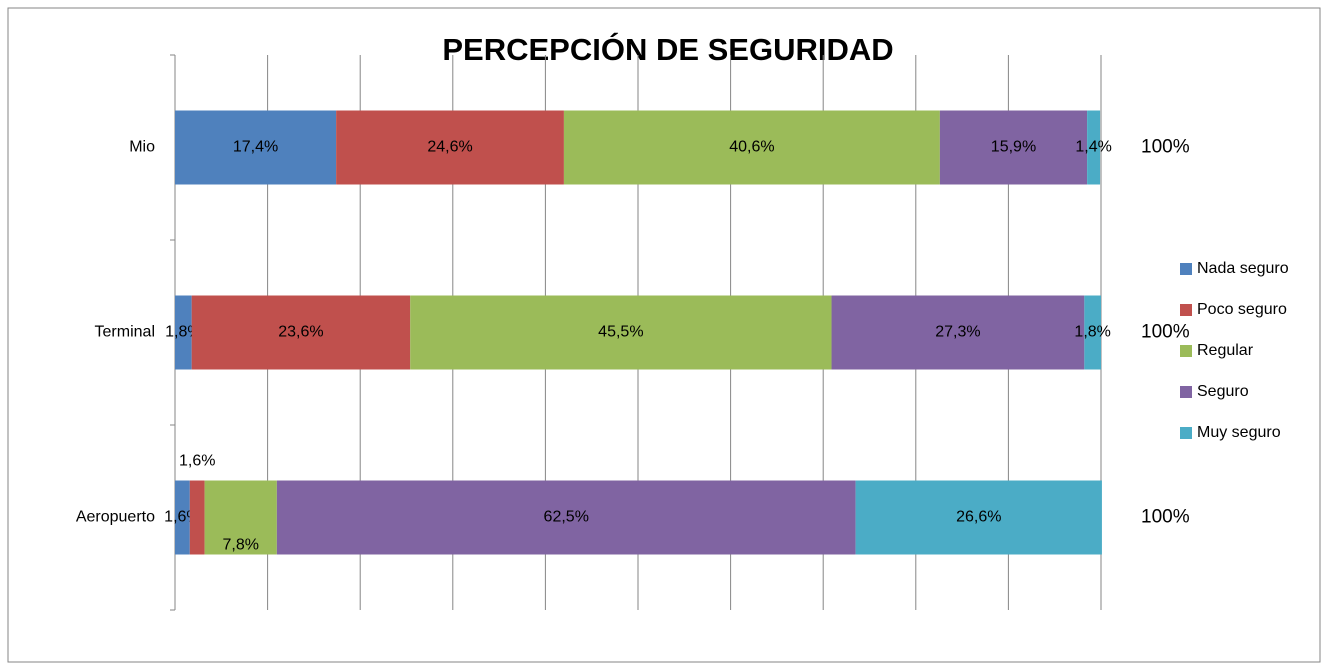  What do you see at coordinates (1223, 391) in the screenshot?
I see `legend-label: Seguro` at bounding box center [1223, 391].